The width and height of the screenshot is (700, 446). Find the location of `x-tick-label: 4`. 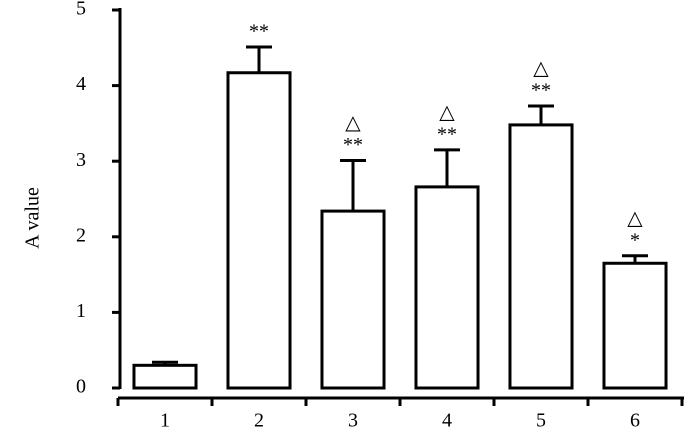

x-tick-label: 4 is located at coordinates (447, 421).